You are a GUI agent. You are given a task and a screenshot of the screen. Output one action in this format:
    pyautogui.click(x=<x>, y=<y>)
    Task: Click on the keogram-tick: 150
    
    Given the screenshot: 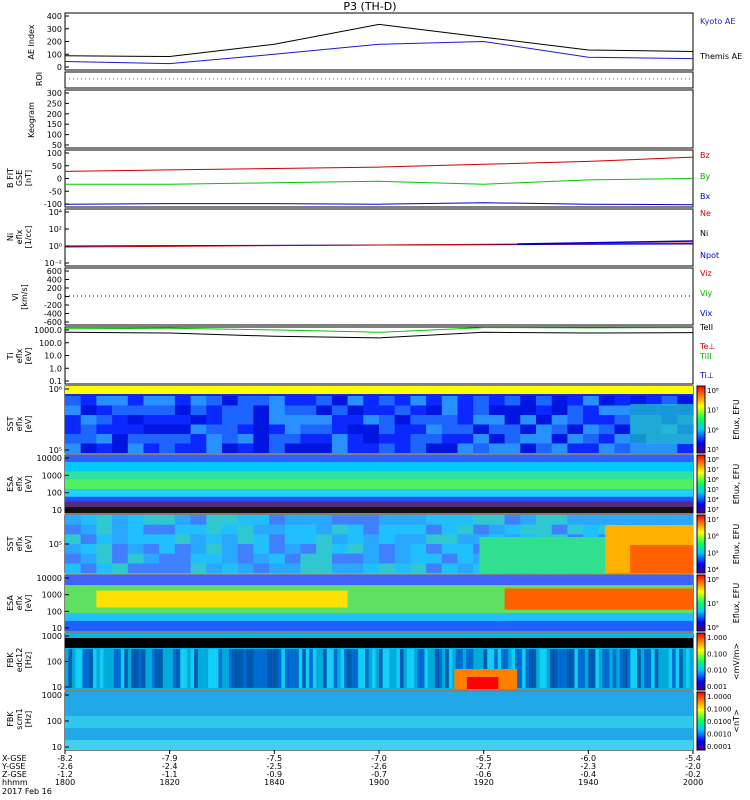 What is the action you would take?
    pyautogui.click(x=54, y=124)
    